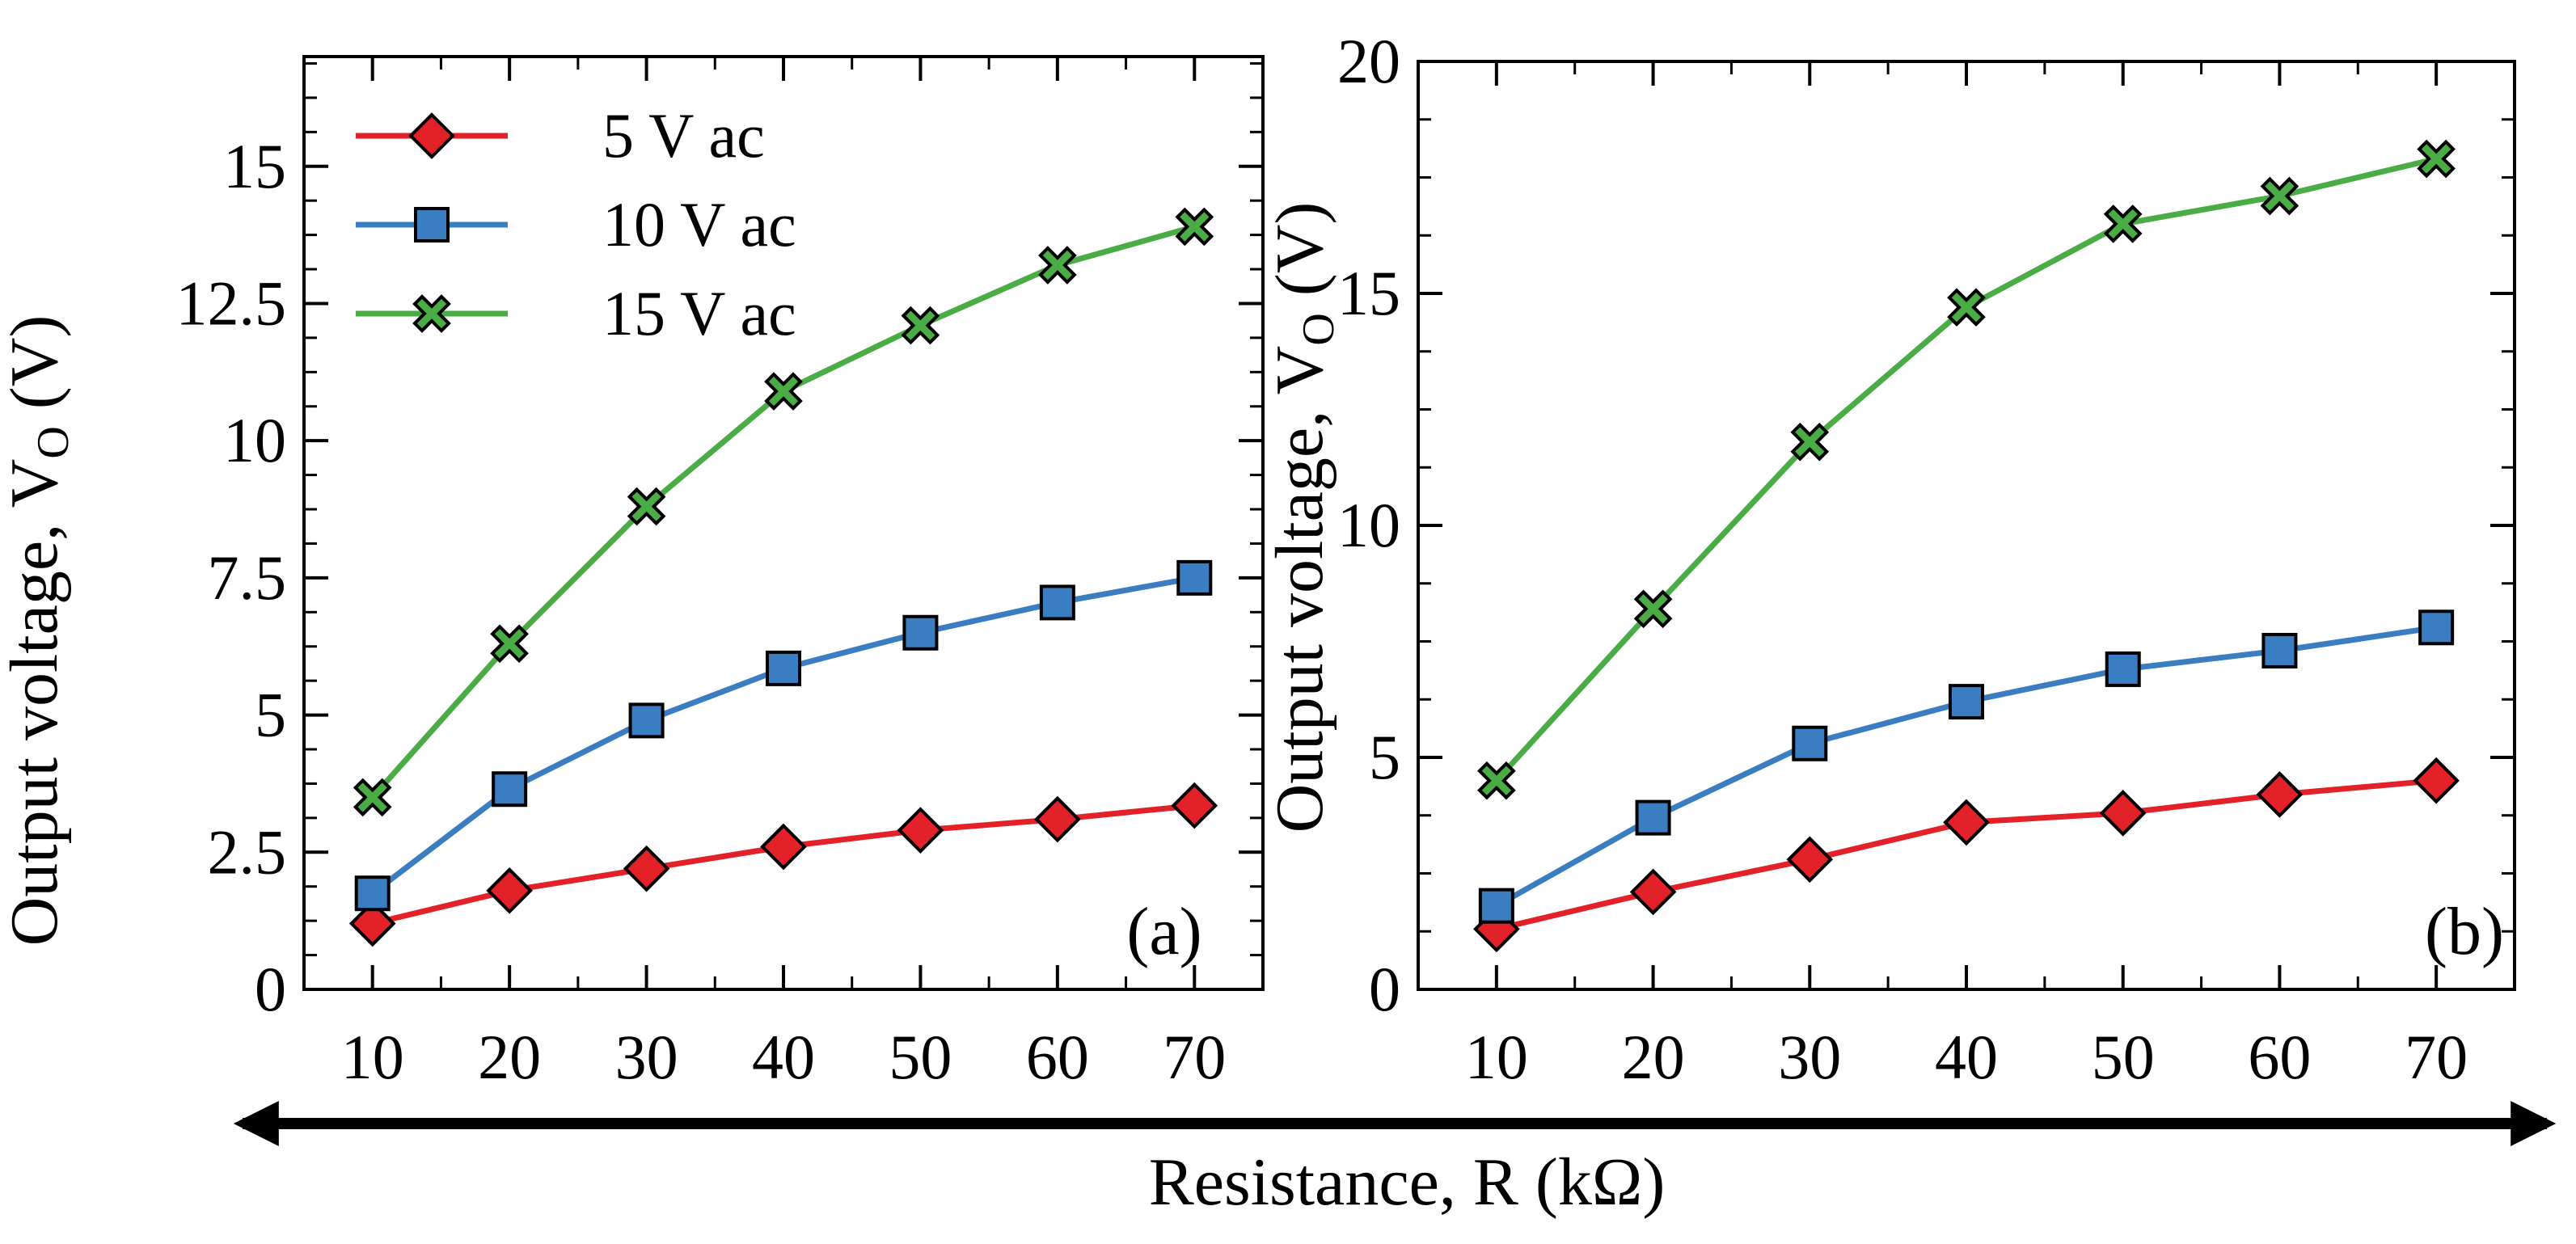 The width and height of the screenshot is (2576, 1244). Describe the element at coordinates (39, 631) in the screenshot. I see `panel-a-y-axis-title: Output voltage, VO (V)` at that location.